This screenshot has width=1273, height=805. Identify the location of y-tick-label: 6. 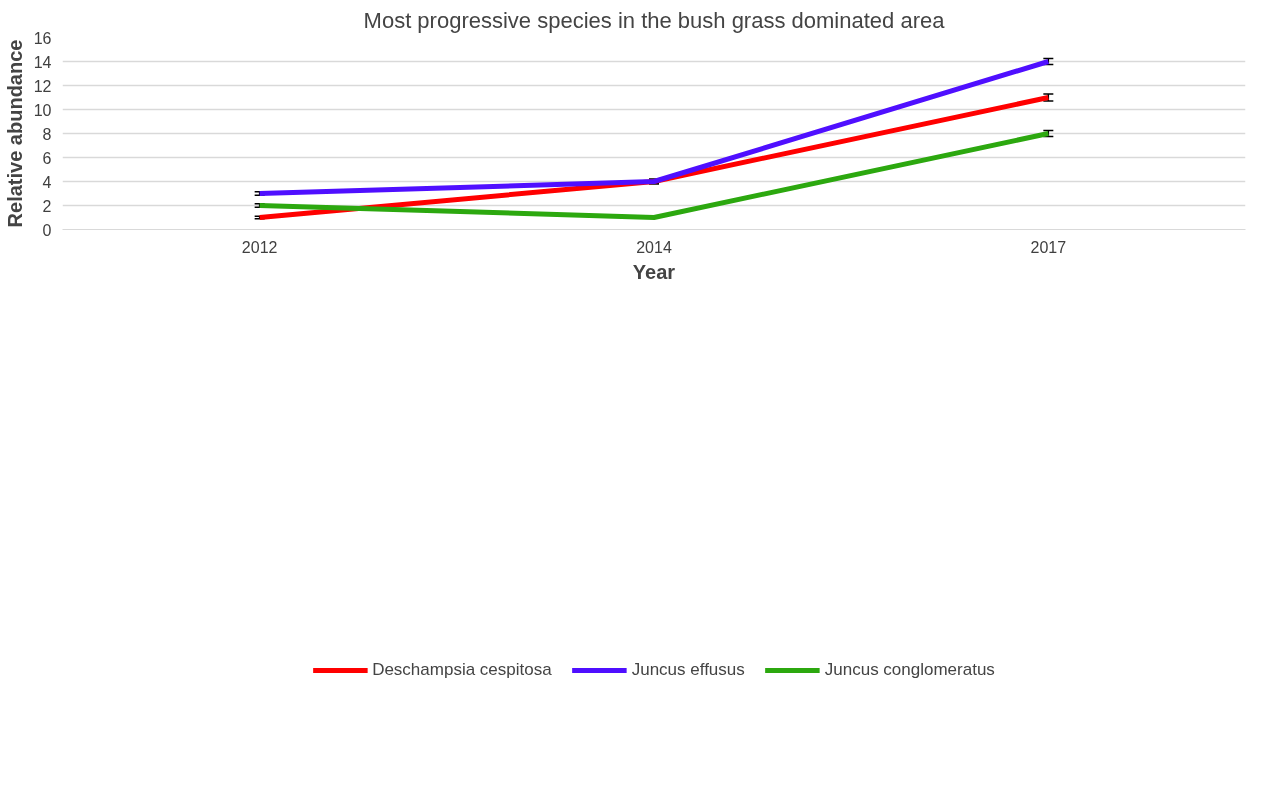
(47, 158).